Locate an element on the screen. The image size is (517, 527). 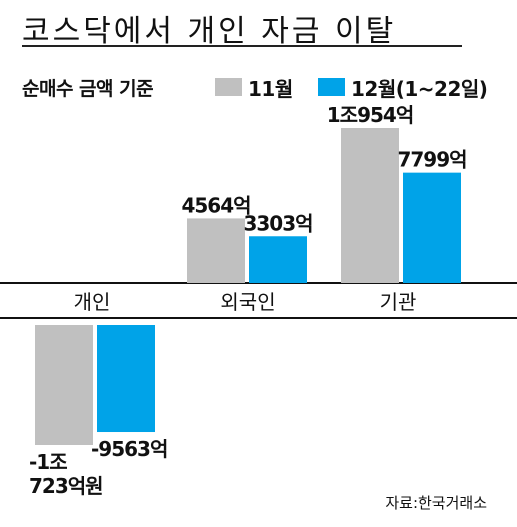
data-label: 1조954억 is located at coordinates (370, 115).